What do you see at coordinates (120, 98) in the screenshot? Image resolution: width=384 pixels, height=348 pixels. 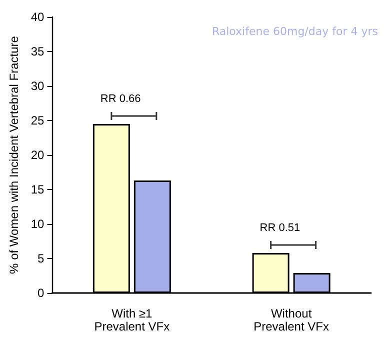 I see `annotation: RR 0.66` at bounding box center [120, 98].